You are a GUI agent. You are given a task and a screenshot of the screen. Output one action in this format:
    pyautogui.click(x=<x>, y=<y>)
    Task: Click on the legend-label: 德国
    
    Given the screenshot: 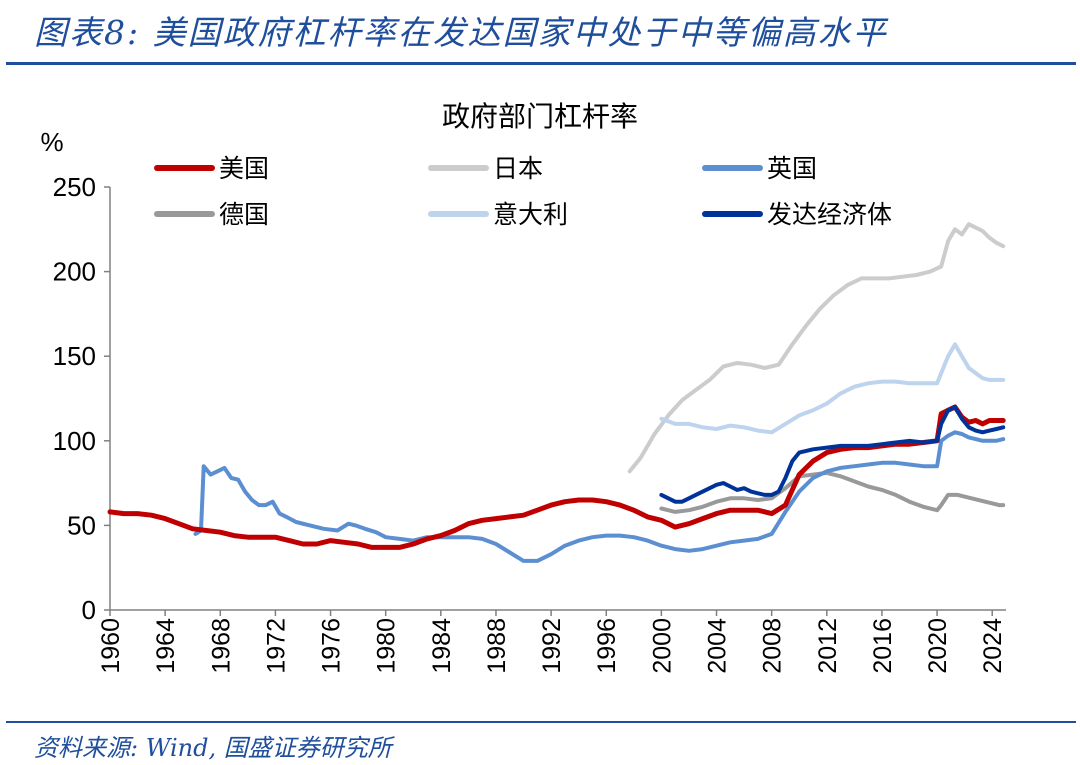 What is the action you would take?
    pyautogui.click(x=244, y=214)
    